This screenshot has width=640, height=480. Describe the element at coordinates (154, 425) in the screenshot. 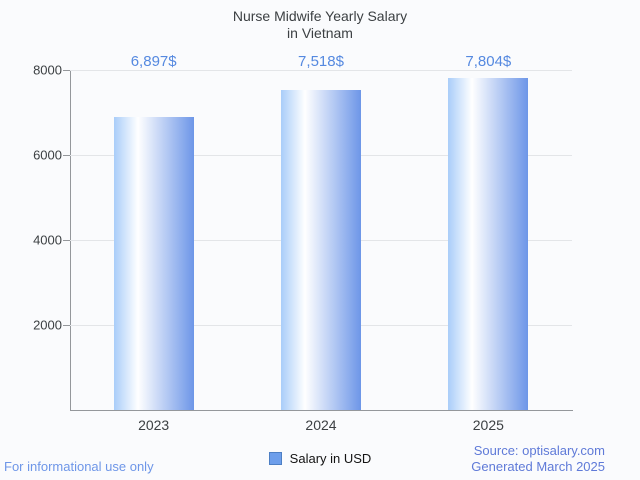

I see `x-tick-label: 2023` at that location.